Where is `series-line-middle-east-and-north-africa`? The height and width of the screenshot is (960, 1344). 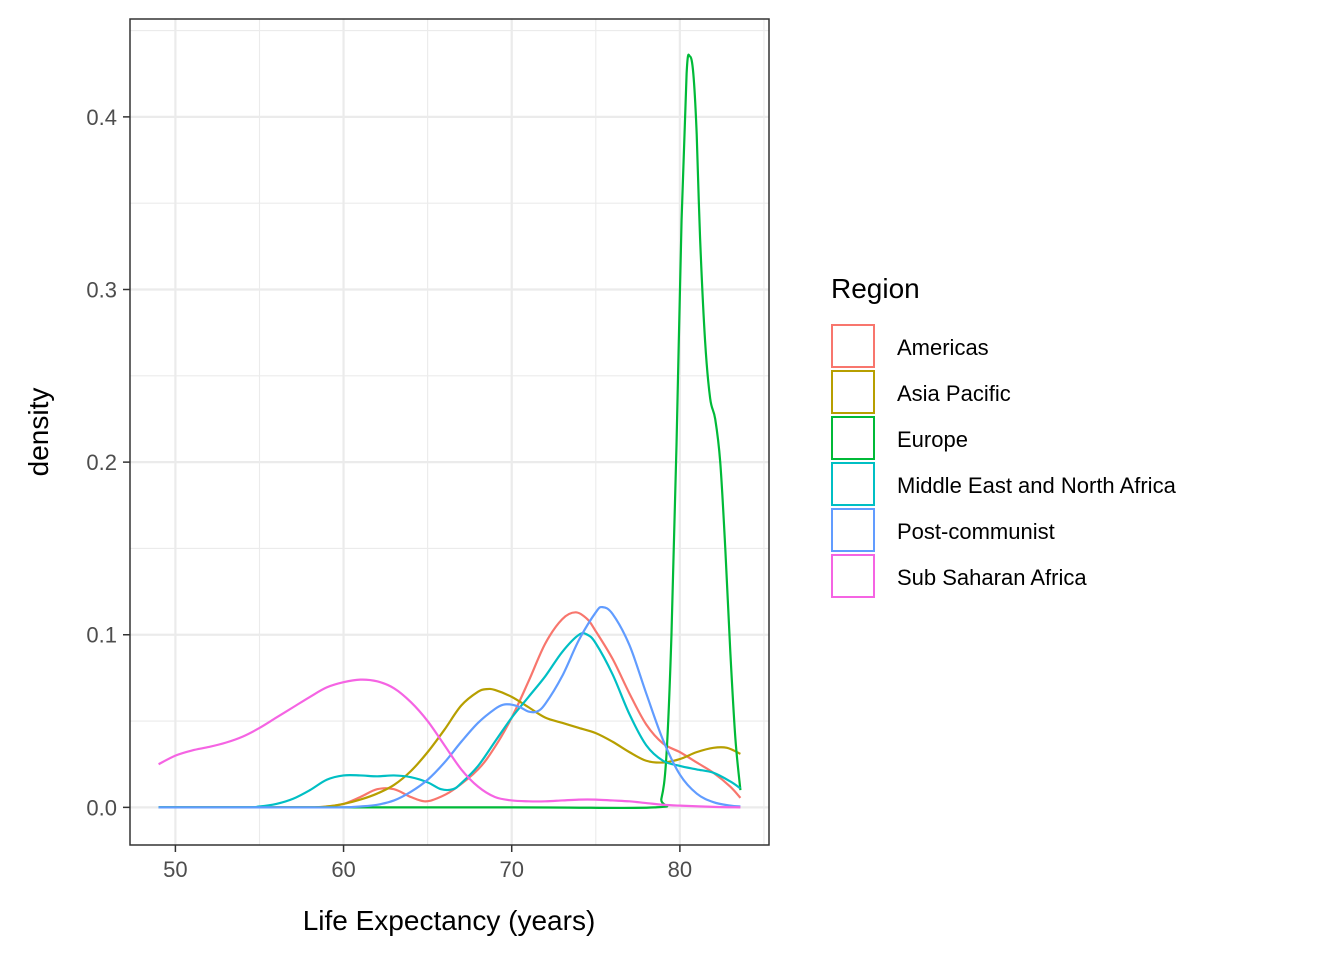
series-line-middle-east-and-north-africa is located at coordinates (450, 720).